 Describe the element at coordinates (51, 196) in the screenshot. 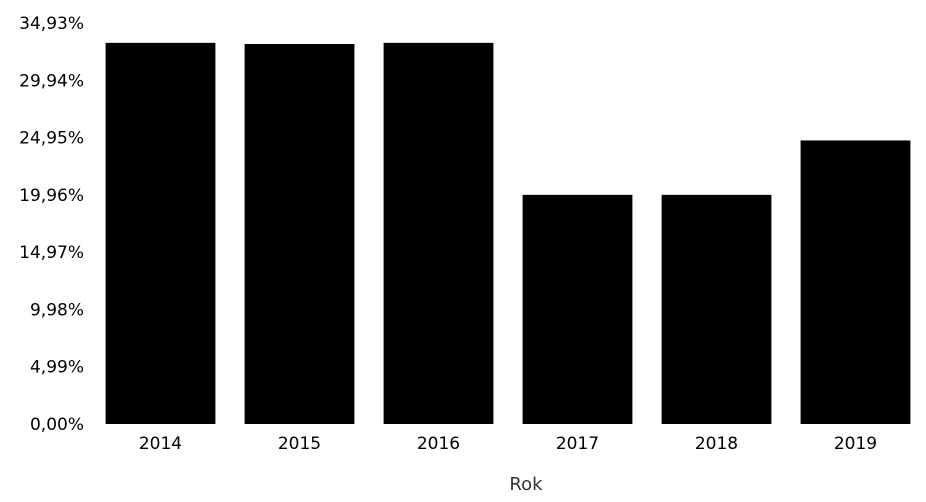

I see `y-tick-label: 19,96%` at that location.